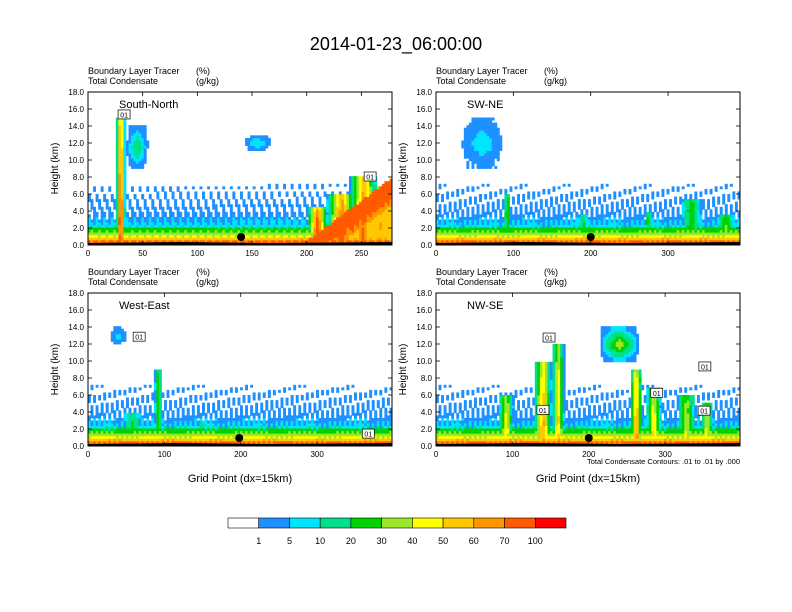 The width and height of the screenshot is (792, 612). I want to click on y-tick-label: 18.0, so click(424, 92).